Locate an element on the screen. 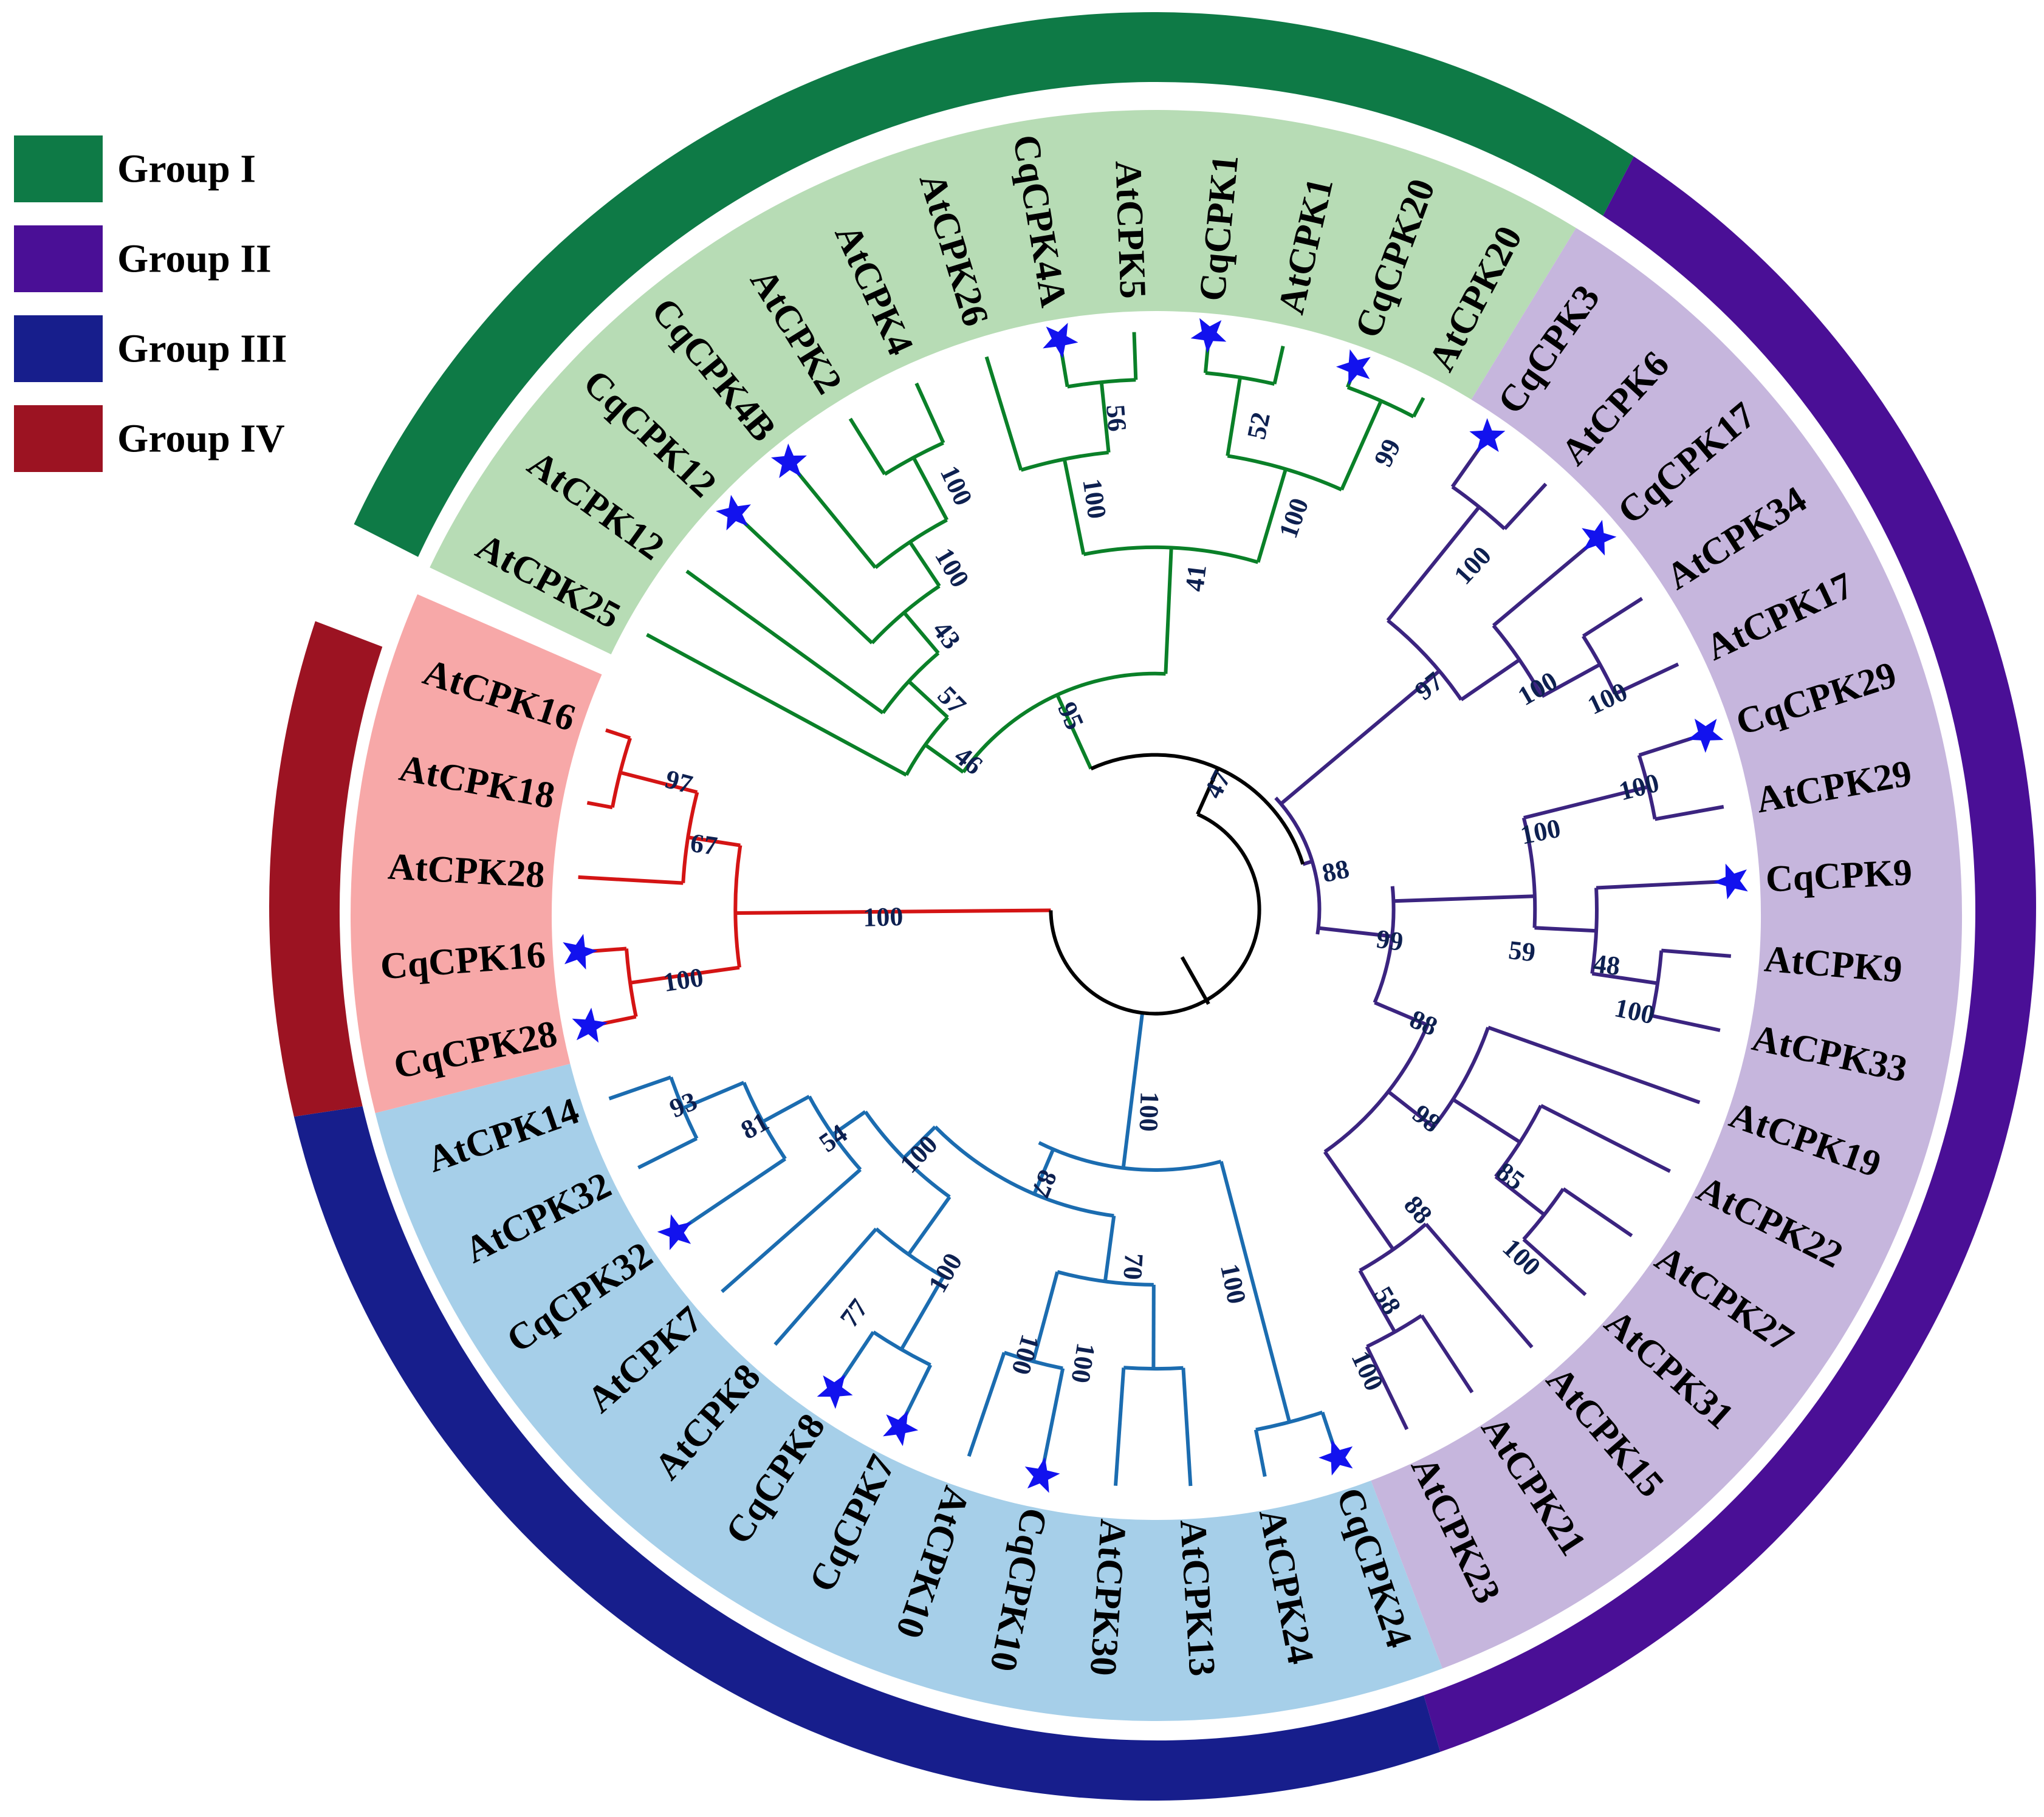 This screenshot has height=1817, width=2044. svg-text: 70 is located at coordinates (1133, 1266).